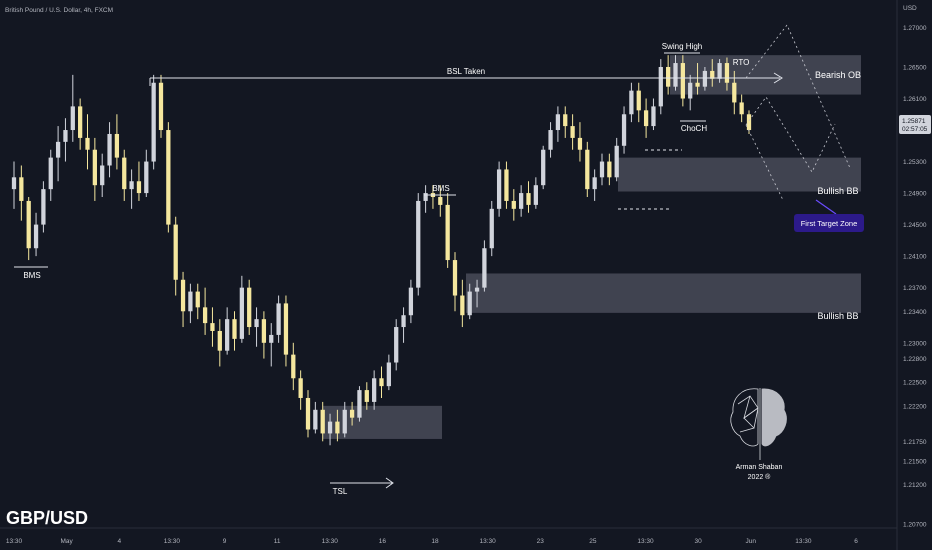  Describe the element at coordinates (119, 541) in the screenshot. I see `time-tick: 4` at that location.